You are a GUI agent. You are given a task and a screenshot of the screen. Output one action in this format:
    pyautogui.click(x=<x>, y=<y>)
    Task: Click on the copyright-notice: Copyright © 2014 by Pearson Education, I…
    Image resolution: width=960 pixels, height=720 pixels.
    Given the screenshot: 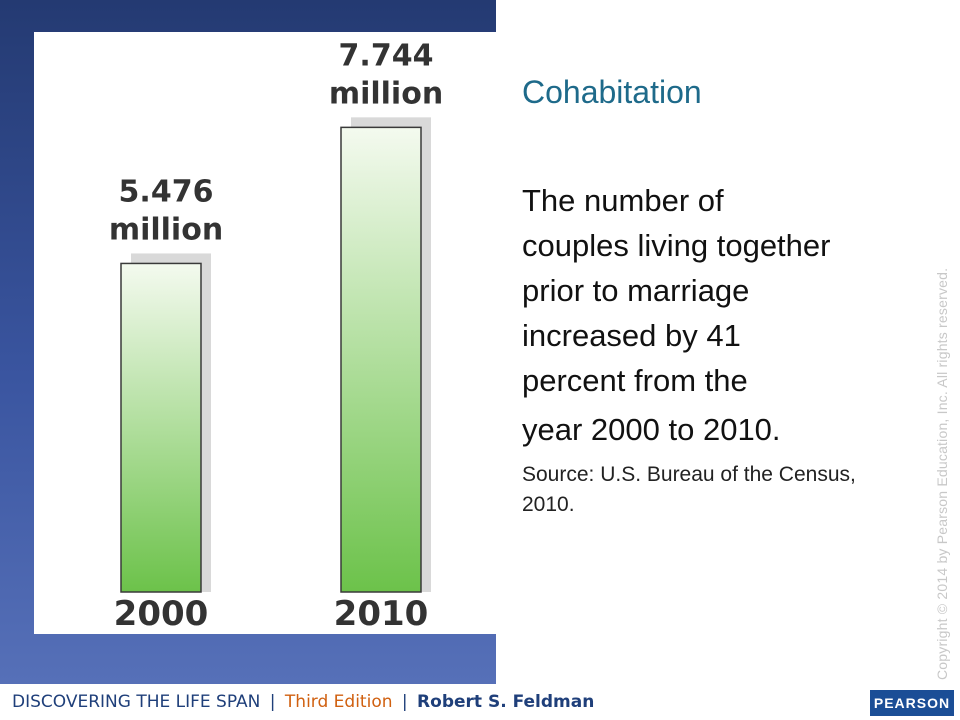 What is the action you would take?
    pyautogui.click(x=942, y=473)
    